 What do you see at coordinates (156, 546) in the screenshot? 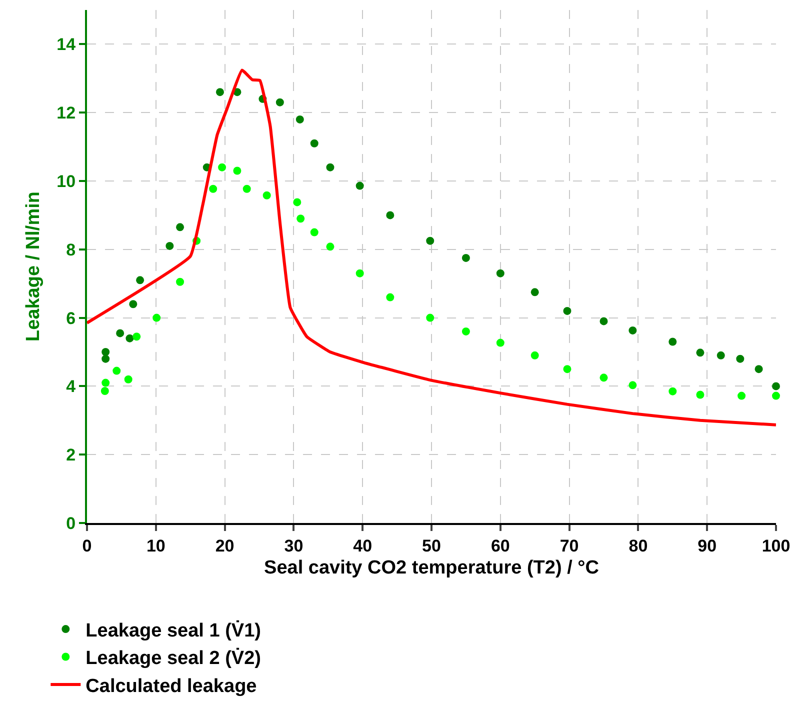
I see `x-tick-label: 10` at bounding box center [156, 546].